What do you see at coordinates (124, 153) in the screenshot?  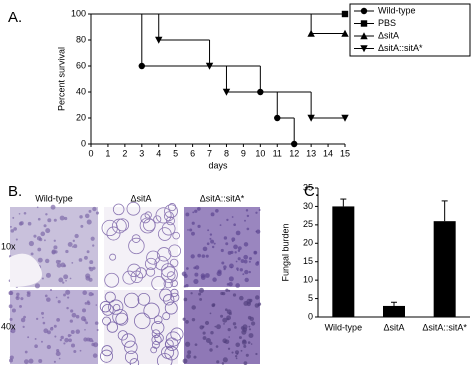 I see `x-tick-label: 2` at bounding box center [124, 153].